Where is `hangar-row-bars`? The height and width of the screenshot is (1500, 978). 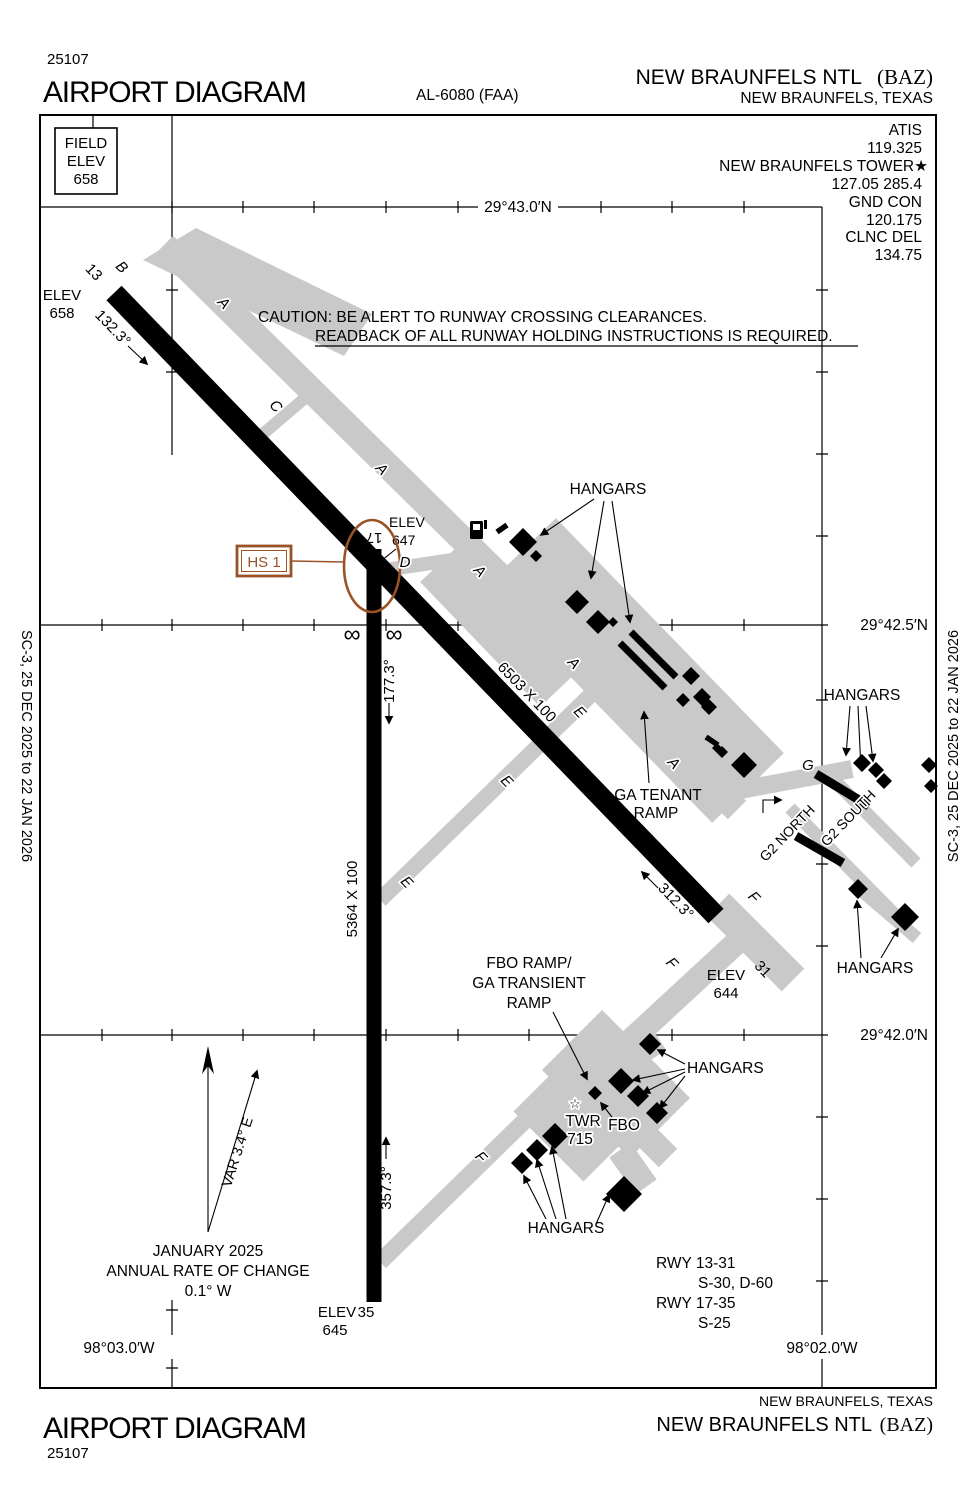
hangar-row-bars is located at coordinates (648, 660).